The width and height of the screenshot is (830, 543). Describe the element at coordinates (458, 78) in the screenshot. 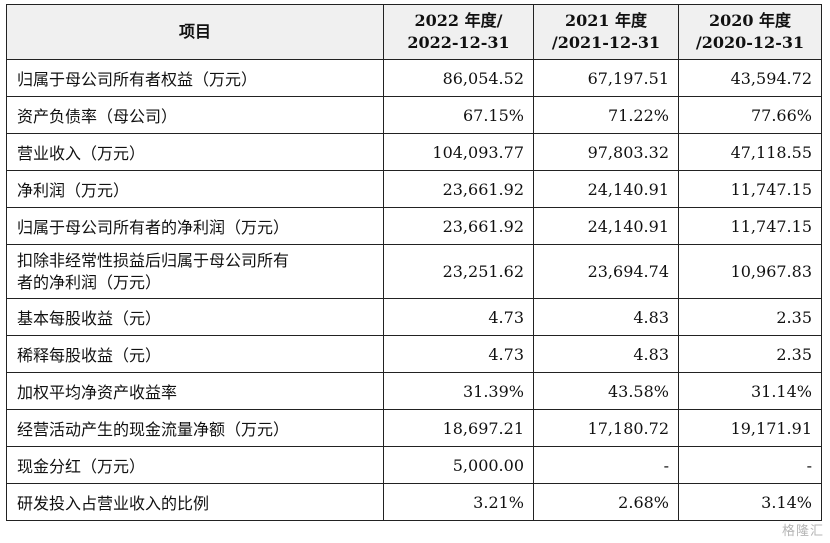

I see `value-2022: 86,054.52` at that location.